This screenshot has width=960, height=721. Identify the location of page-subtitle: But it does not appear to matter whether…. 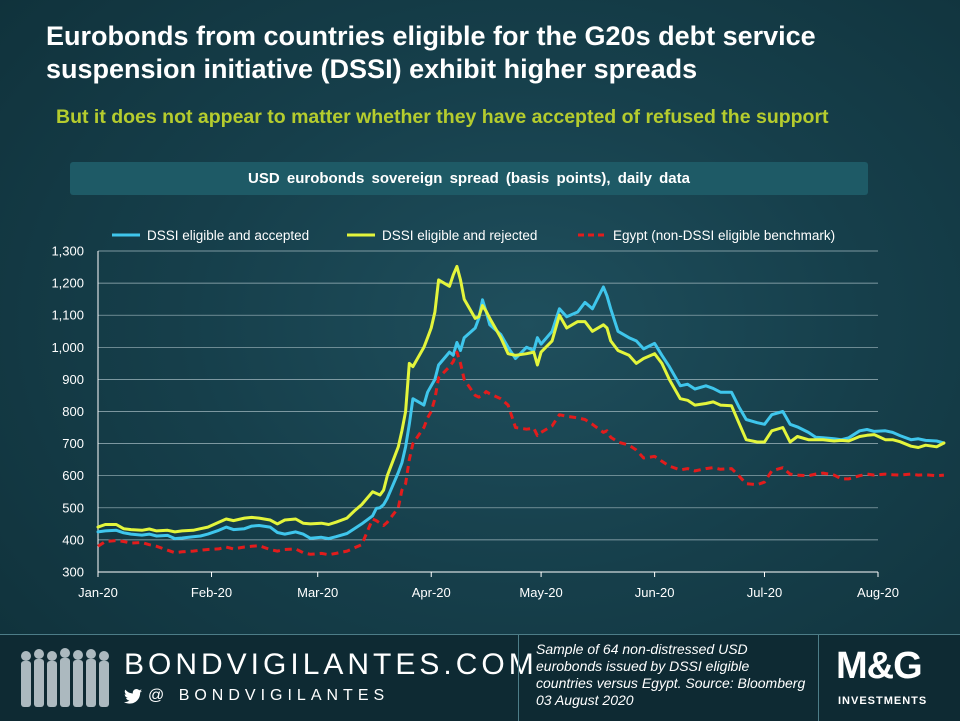
(442, 117).